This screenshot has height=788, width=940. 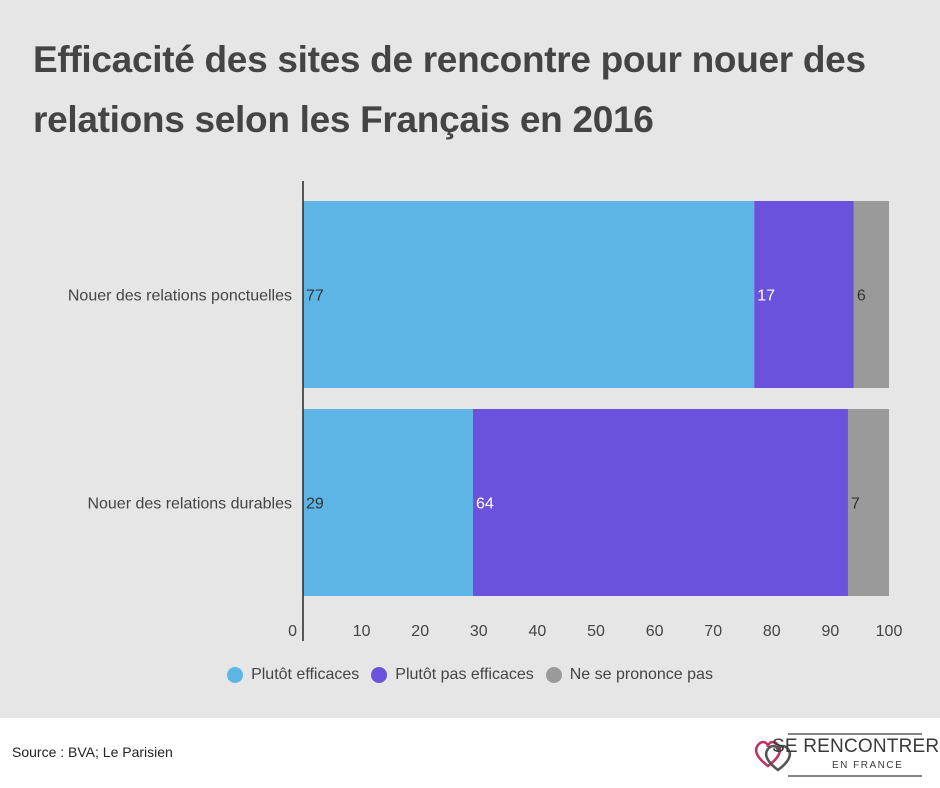 I want to click on x-tick-label: 30, so click(x=479, y=631).